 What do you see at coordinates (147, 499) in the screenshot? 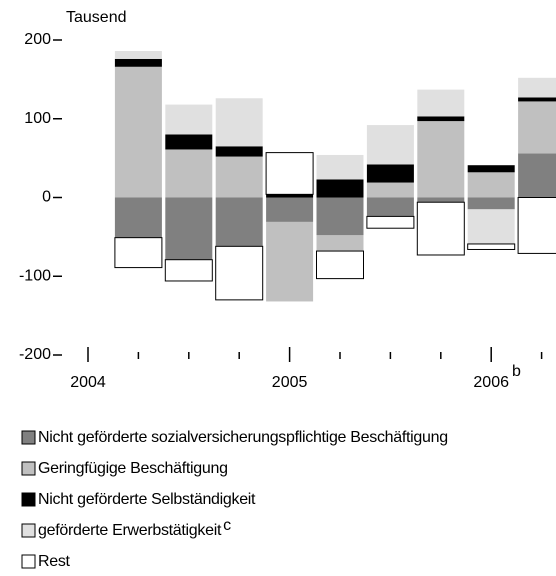
I see `legend-label: Nicht geförderte Selbständigkeit` at bounding box center [147, 499].